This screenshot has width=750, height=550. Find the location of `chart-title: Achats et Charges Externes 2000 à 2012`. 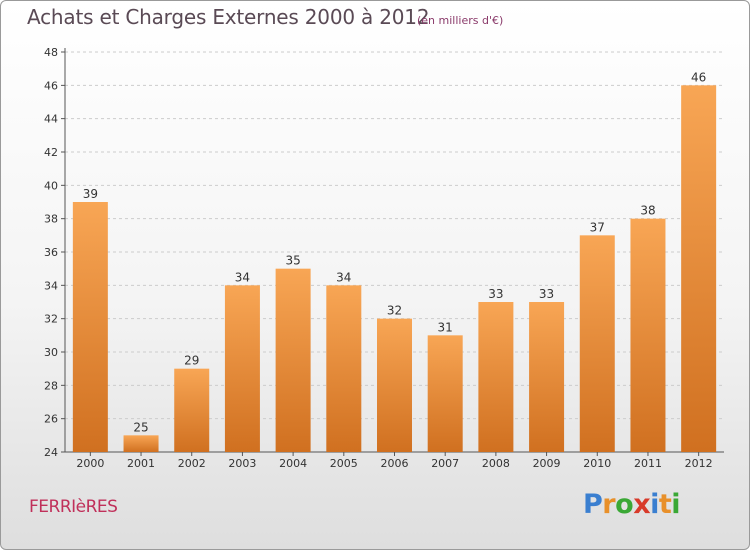

chart-title: Achats et Charges Externes 2000 à 2012 is located at coordinates (228, 17).